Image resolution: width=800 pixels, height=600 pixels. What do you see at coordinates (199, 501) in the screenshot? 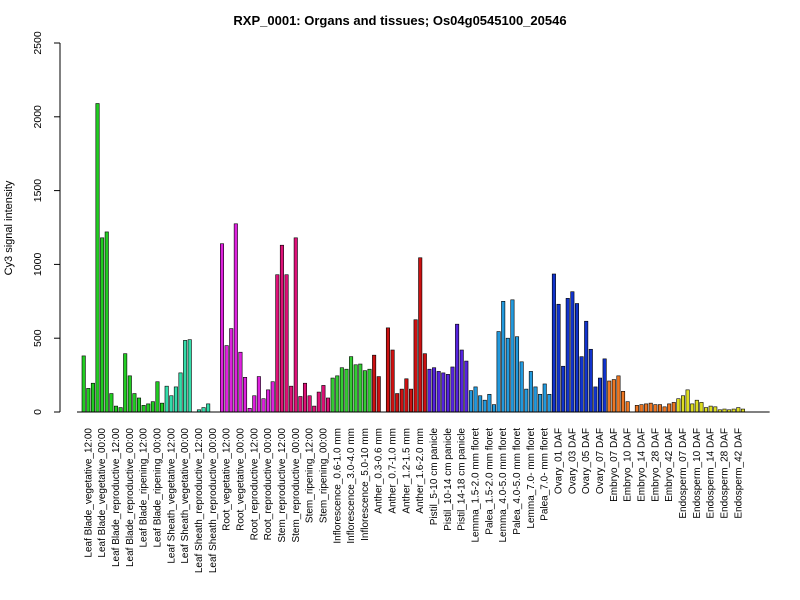
I see `x-tick-label: Leaf Sheath_reproductive_12:00` at bounding box center [199, 501].